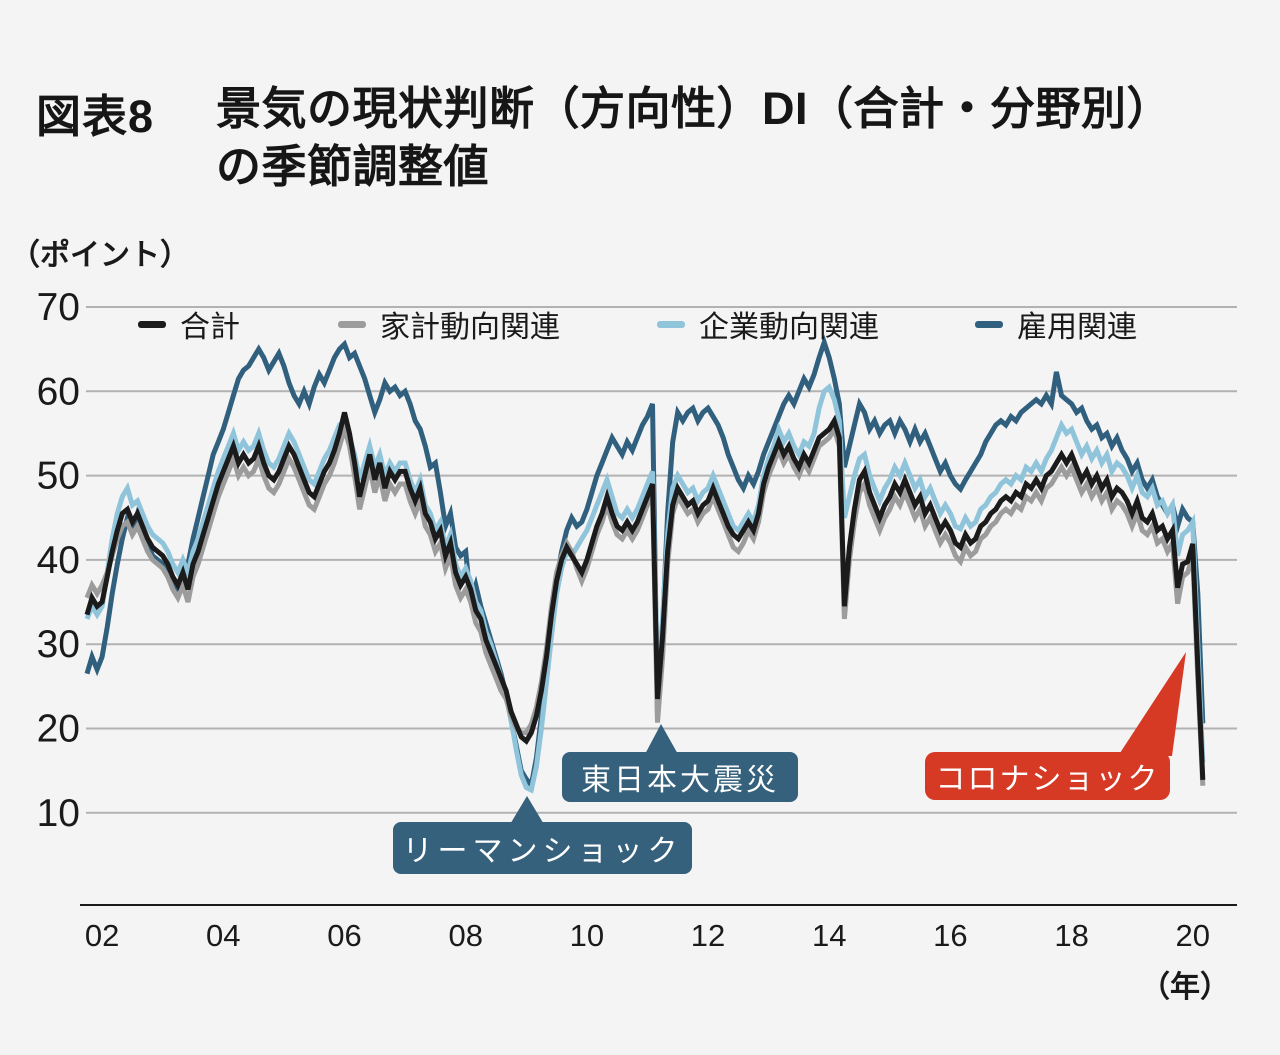  What do you see at coordinates (542, 848) in the screenshot?
I see `annotation-lehman-shock: リーマンショック` at bounding box center [542, 848].